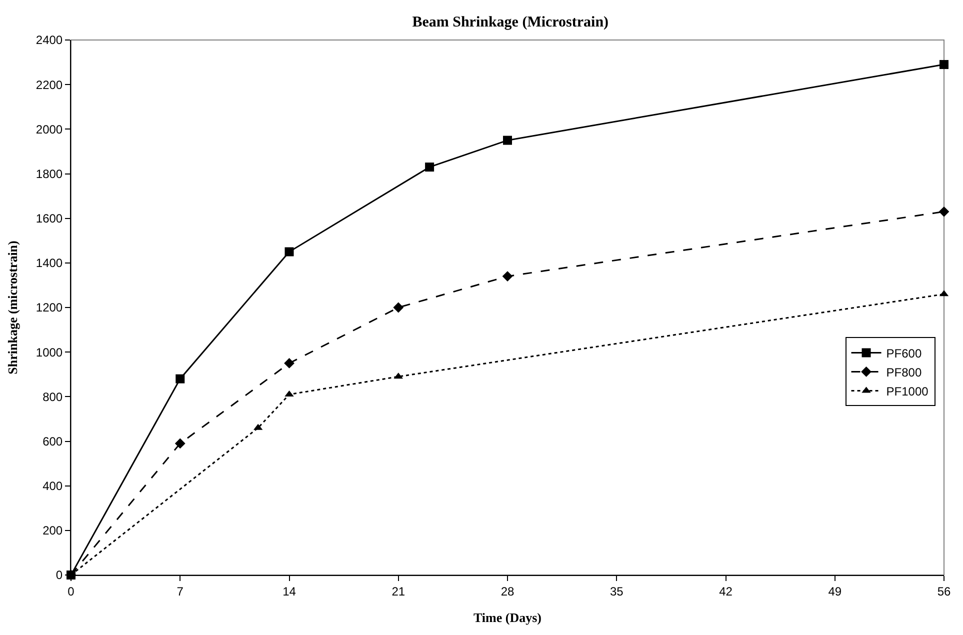  What do you see at coordinates (49, 85) in the screenshot?
I see `y-tick-label: 2200` at bounding box center [49, 85].